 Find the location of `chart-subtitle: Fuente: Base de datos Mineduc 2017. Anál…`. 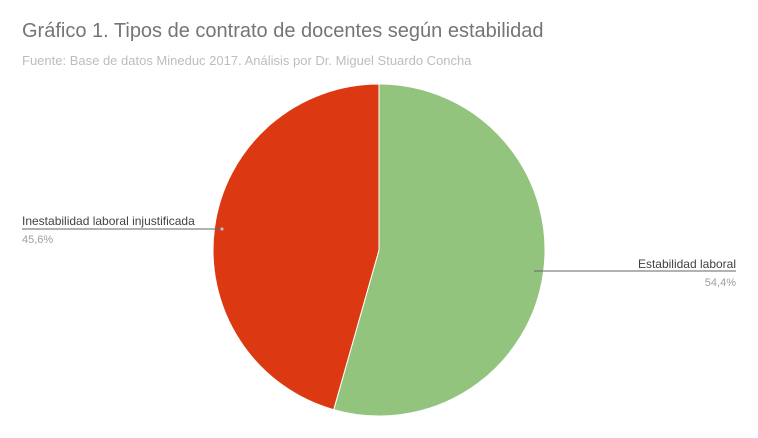

chart-subtitle: Fuente: Base de datos Mineduc 2017. Anál… is located at coordinates (247, 60).